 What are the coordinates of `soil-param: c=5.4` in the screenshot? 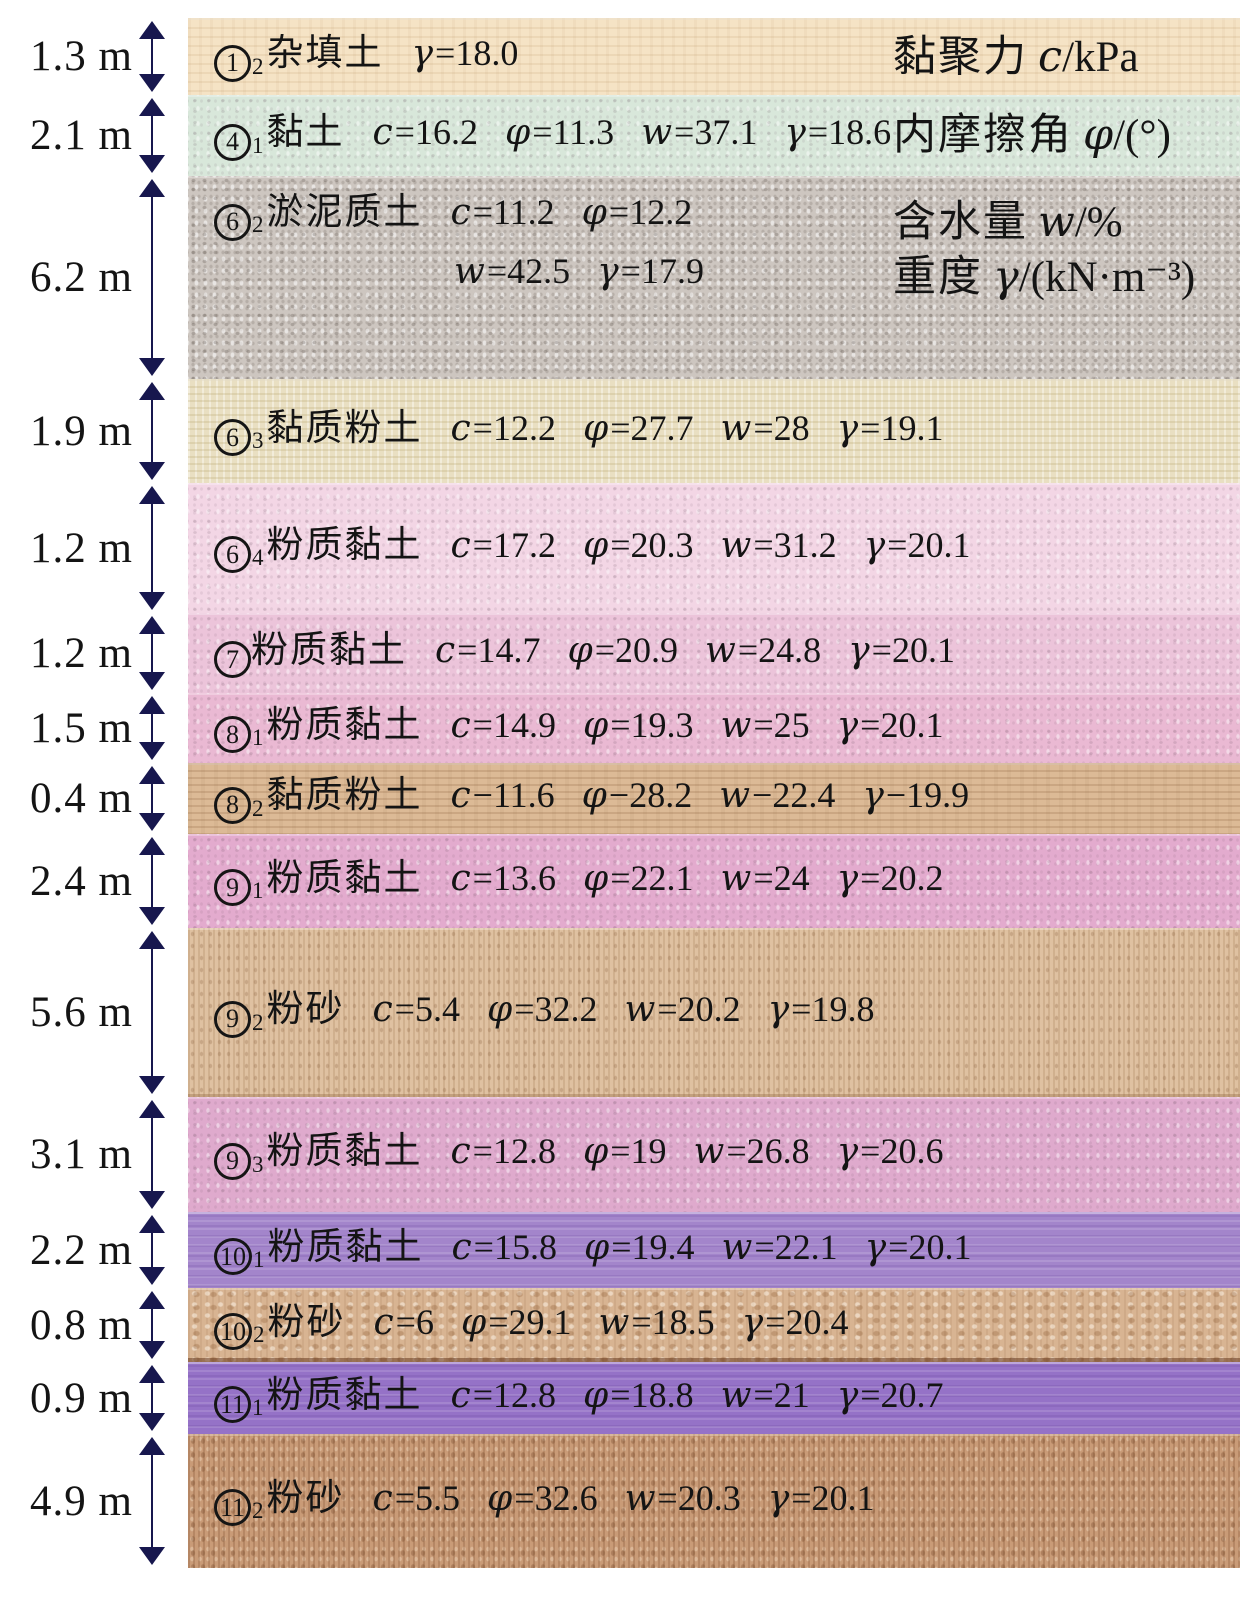 It's located at (416, 1009).